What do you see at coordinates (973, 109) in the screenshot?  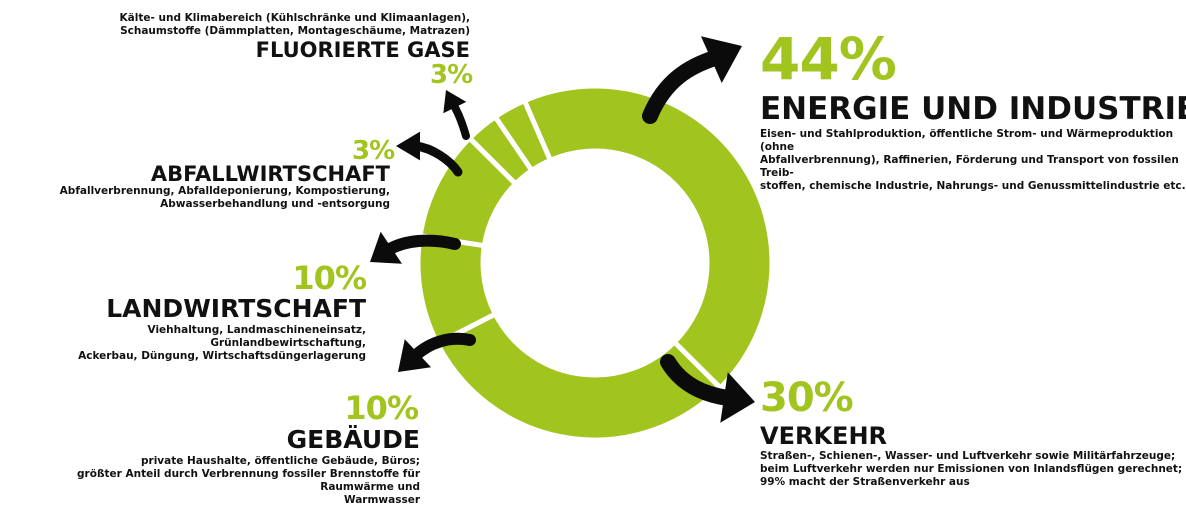 I see `energie-title: ENERGIE UND INDUSTRIE` at bounding box center [973, 109].